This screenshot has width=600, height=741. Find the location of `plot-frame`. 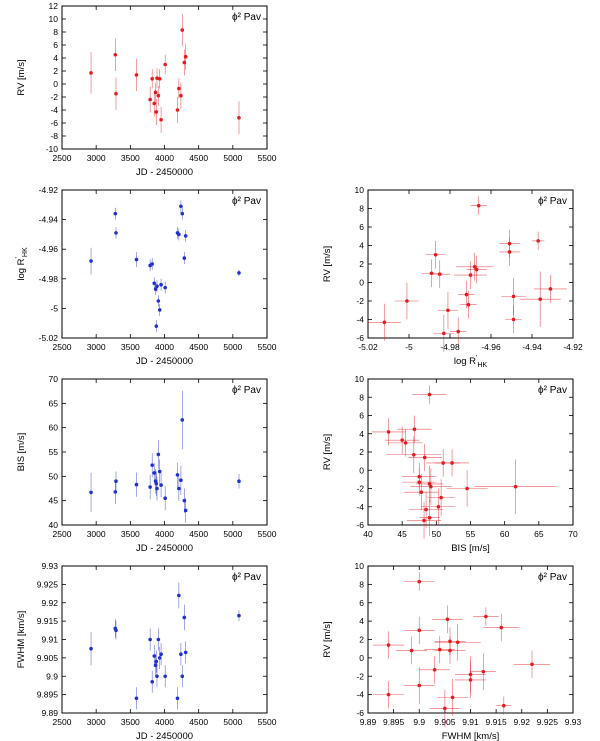

plot-frame is located at coordinates (470, 452).